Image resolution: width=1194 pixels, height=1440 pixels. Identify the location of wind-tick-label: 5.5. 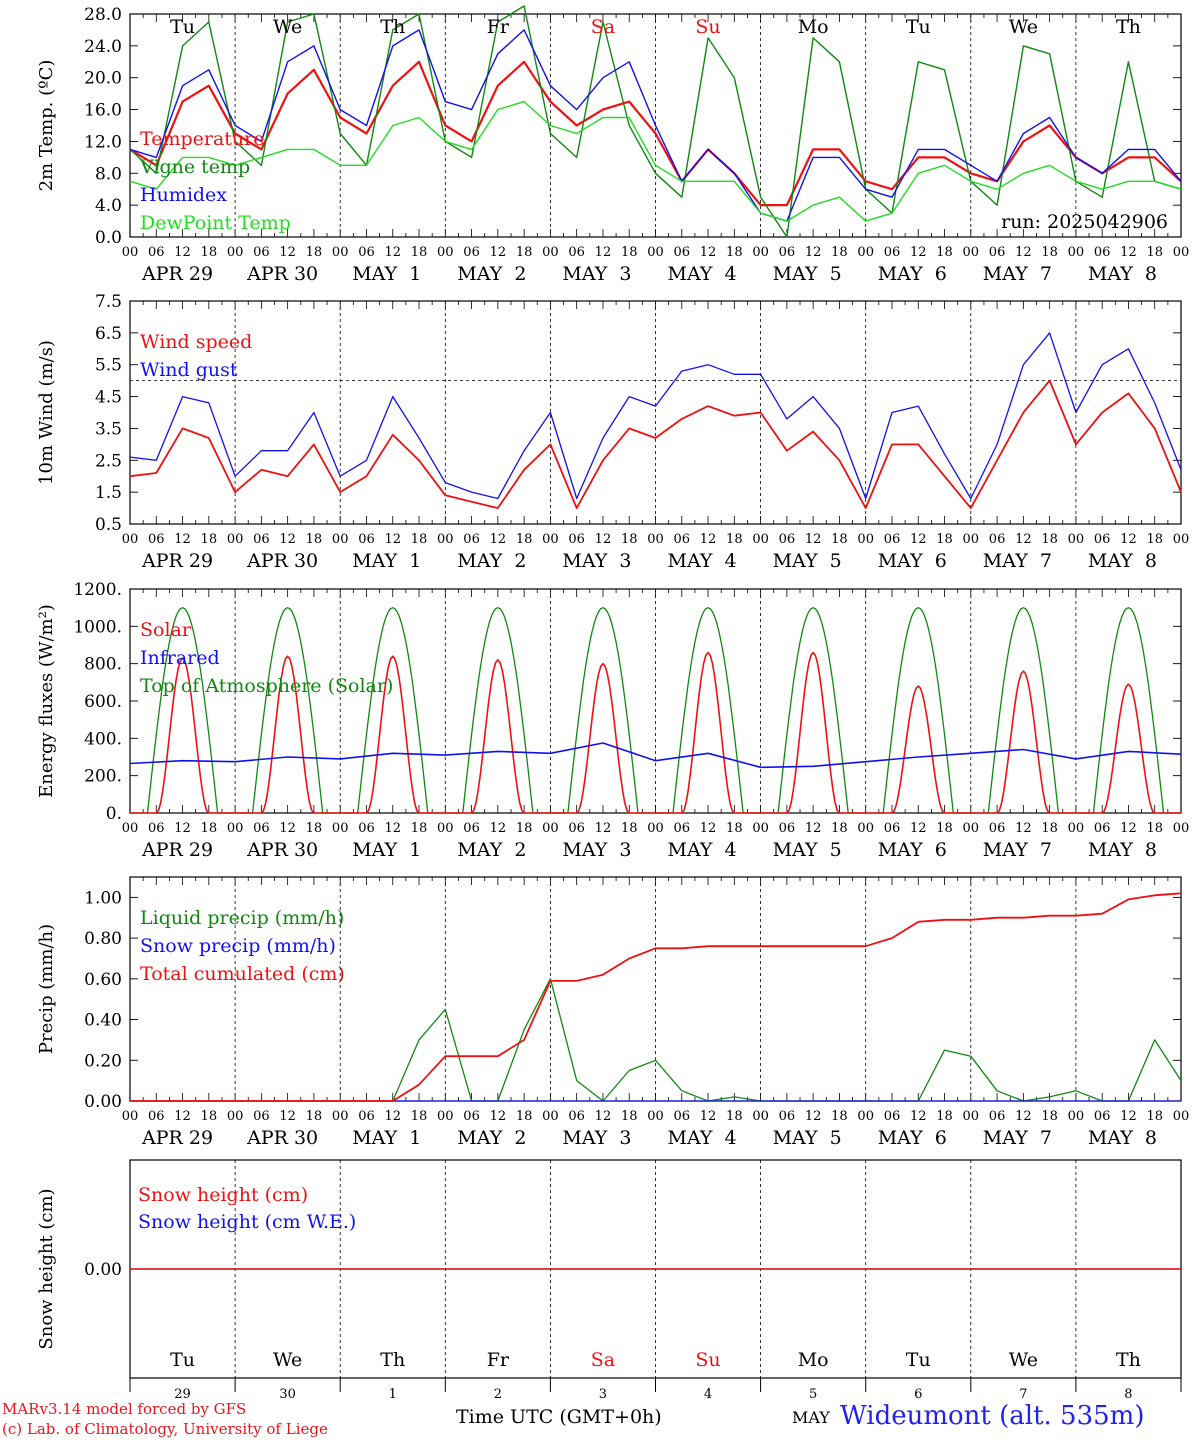
(108, 366).